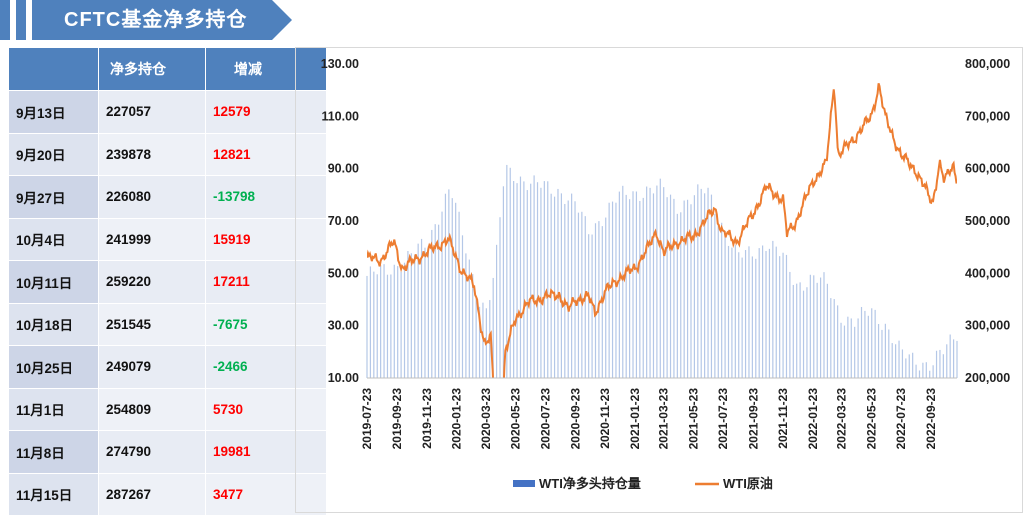  Describe the element at coordinates (987, 378) in the screenshot. I see `y-right-tick-label: 200,000` at that location.